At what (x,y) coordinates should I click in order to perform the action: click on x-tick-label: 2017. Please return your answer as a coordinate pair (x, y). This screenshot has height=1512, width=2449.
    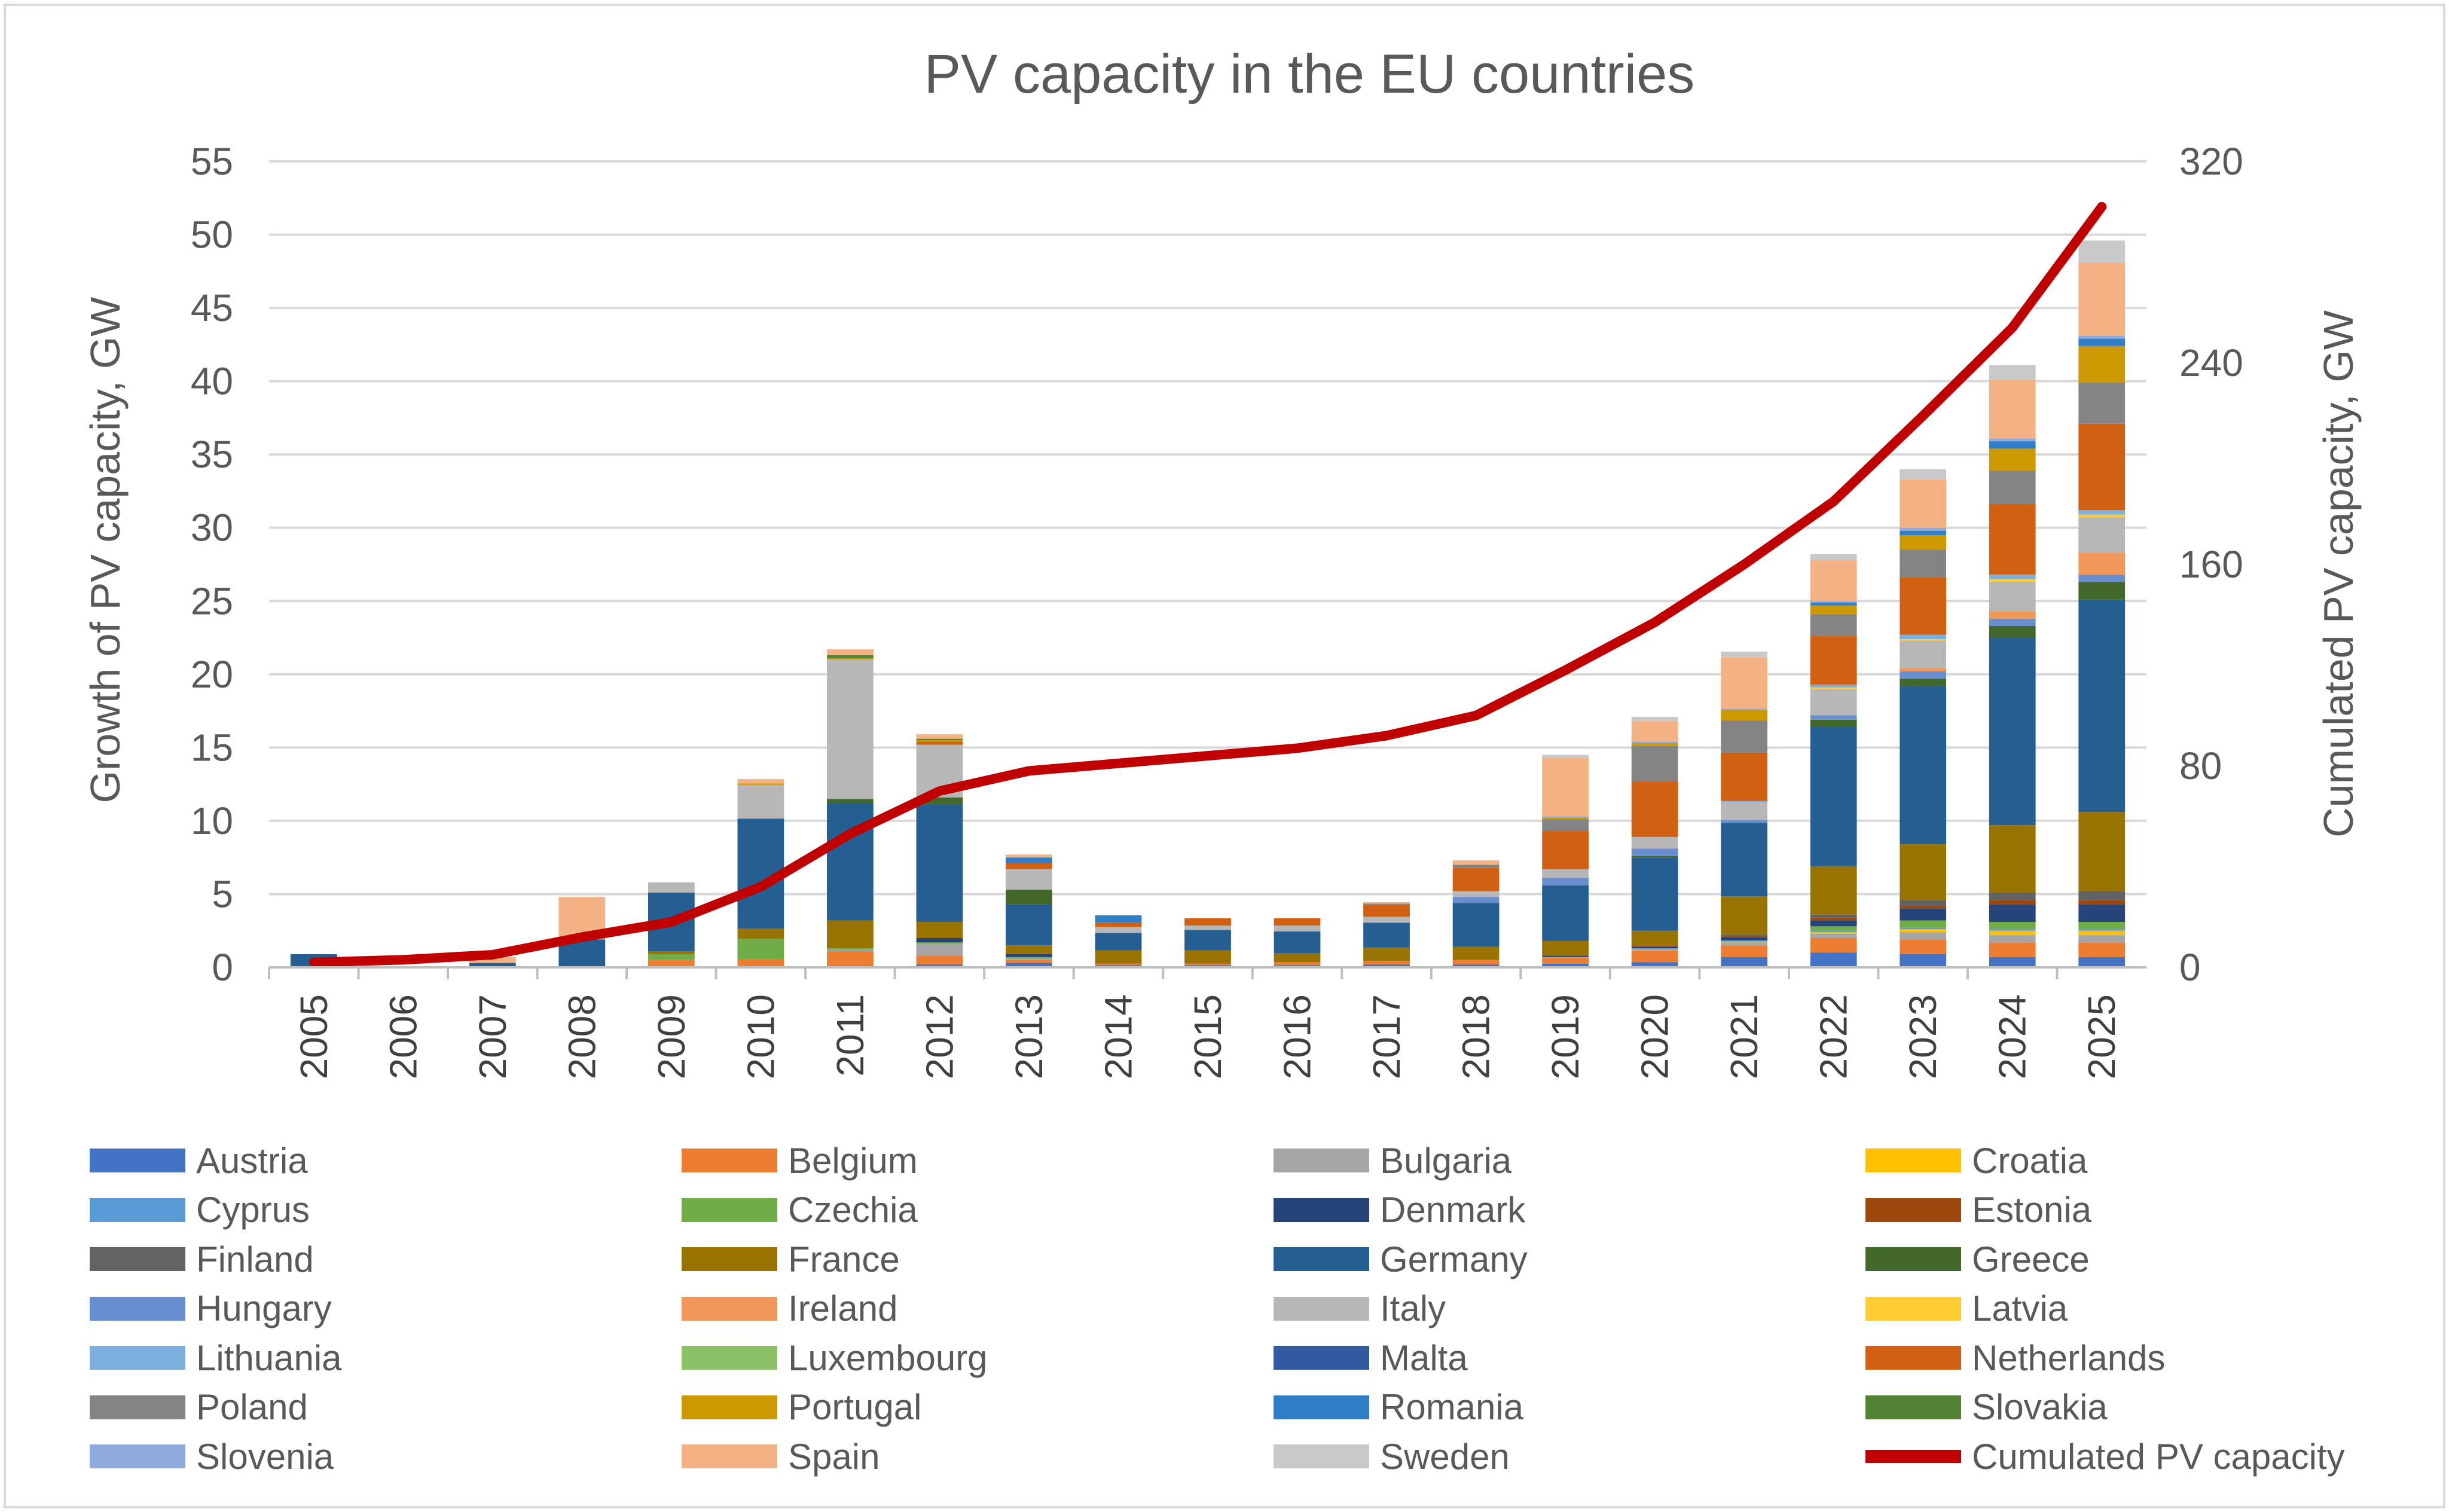
    Looking at the image, I should click on (1386, 1036).